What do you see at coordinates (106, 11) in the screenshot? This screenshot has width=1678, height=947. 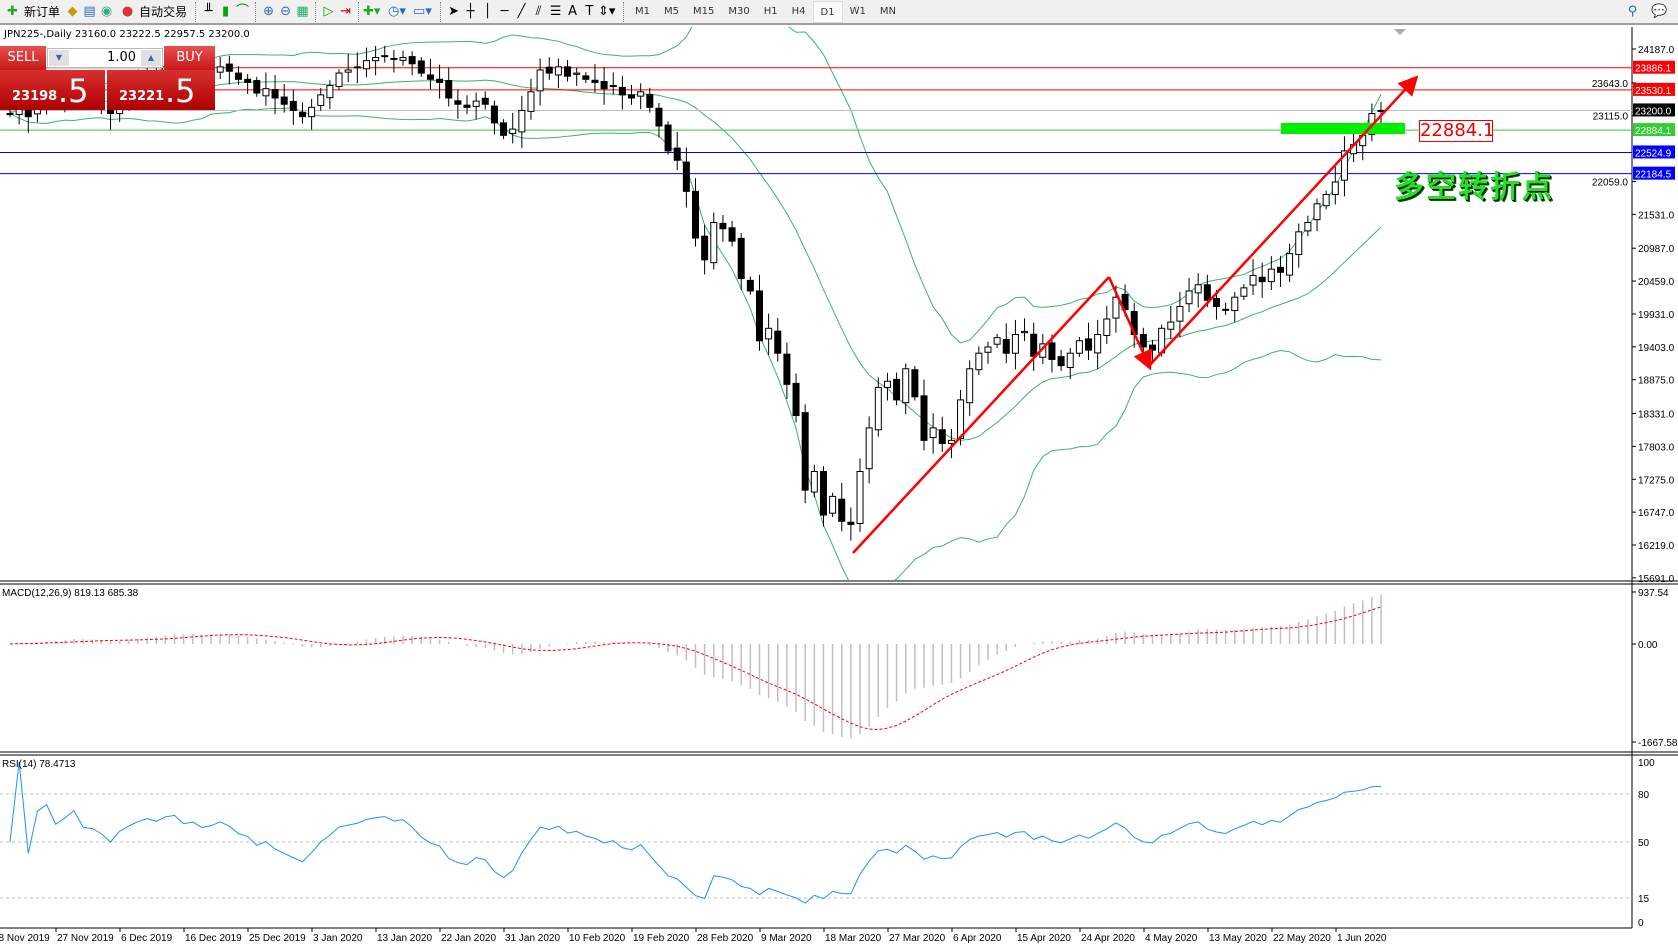 I see `signal-icon: ◉` at bounding box center [106, 11].